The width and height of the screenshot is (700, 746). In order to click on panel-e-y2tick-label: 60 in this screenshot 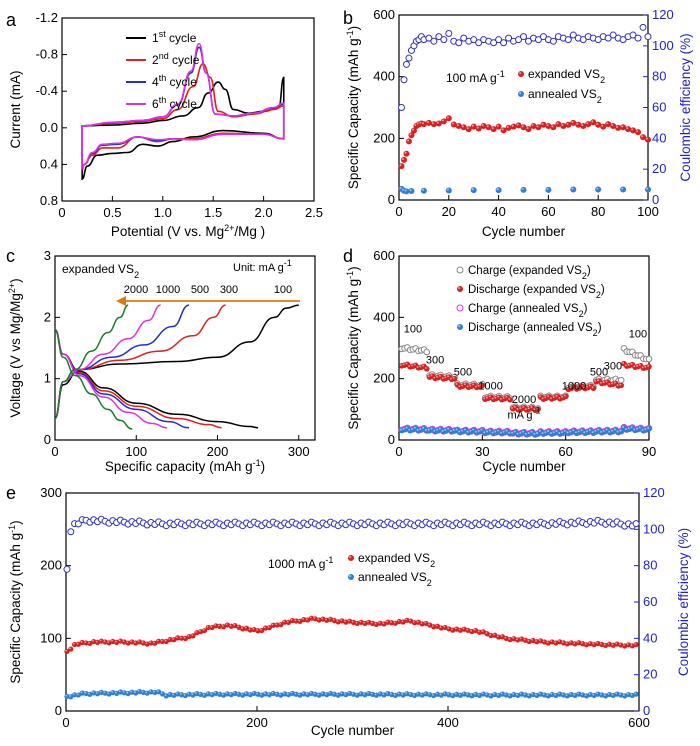, I will do `click(650, 601)`.